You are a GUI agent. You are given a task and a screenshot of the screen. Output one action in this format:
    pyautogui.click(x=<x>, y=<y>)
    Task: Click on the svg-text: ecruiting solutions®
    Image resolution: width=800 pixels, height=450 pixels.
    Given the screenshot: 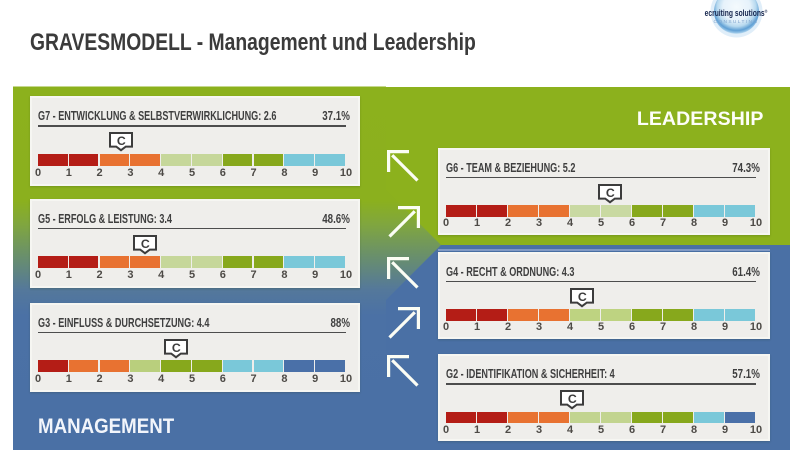 What is the action you would take?
    pyautogui.click(x=736, y=13)
    